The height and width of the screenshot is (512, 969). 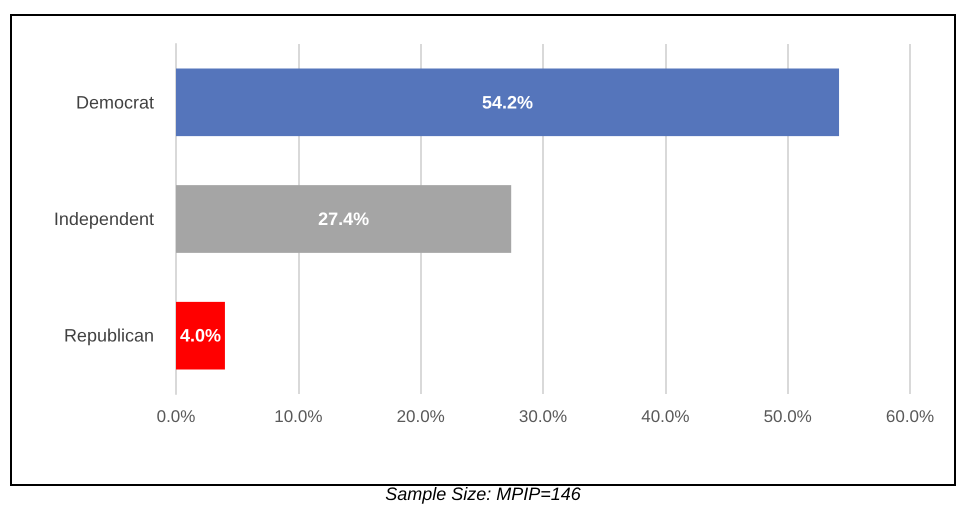 I want to click on data-label: 4.0%, so click(x=200, y=336).